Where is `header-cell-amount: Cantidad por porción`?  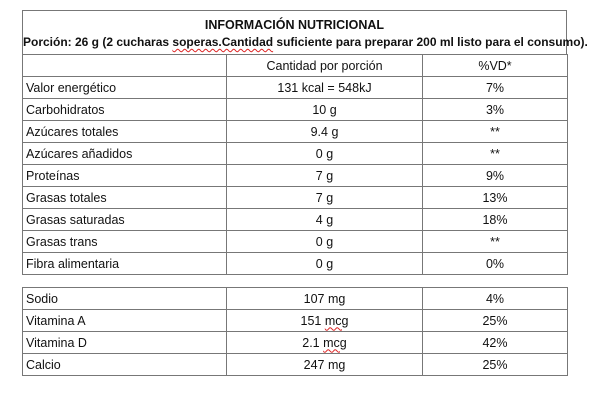 header-cell-amount: Cantidad por porción is located at coordinates (324, 65).